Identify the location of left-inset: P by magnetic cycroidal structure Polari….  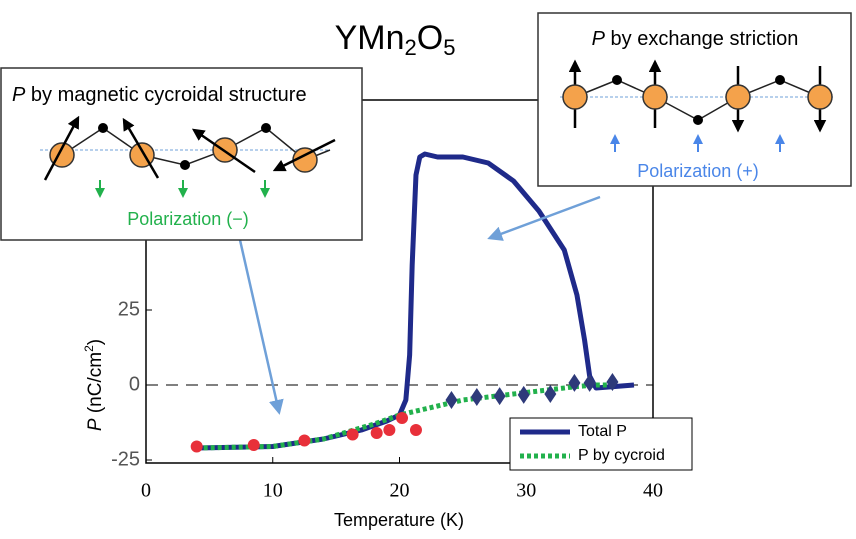
(181, 154).